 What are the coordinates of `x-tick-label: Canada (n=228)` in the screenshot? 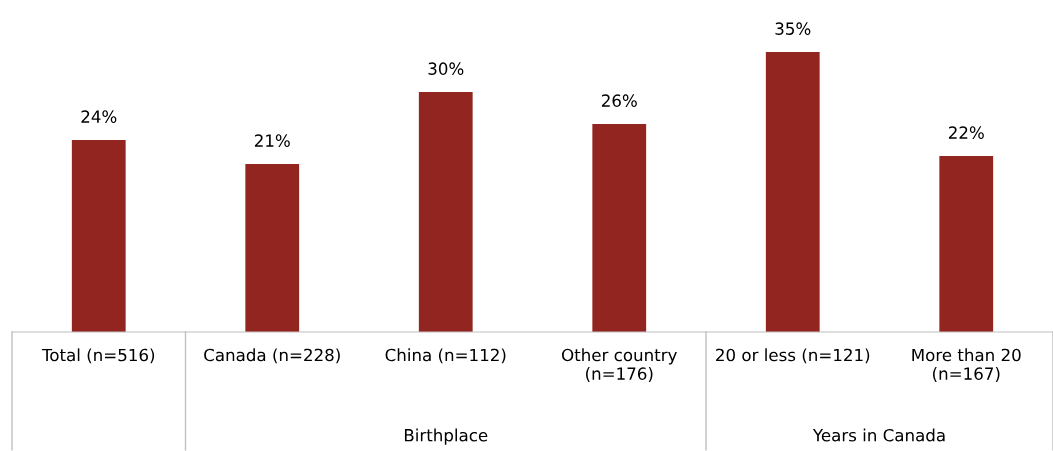 It's located at (272, 356).